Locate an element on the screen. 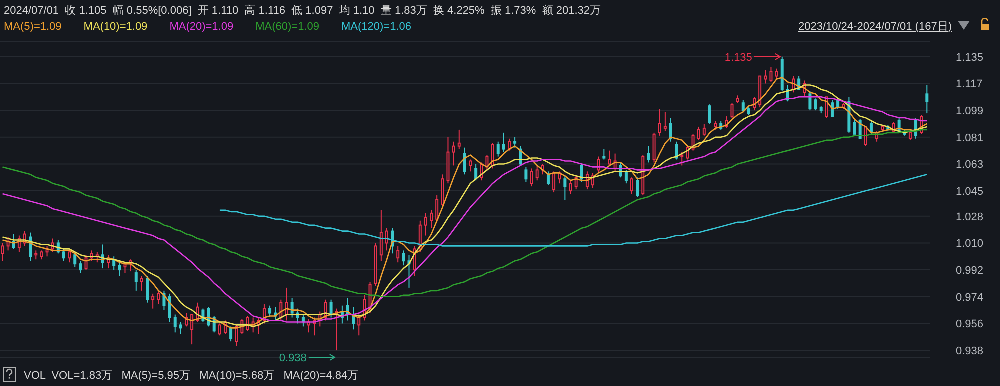 The image size is (1000, 386). annotation: 1.135 is located at coordinates (738, 58).